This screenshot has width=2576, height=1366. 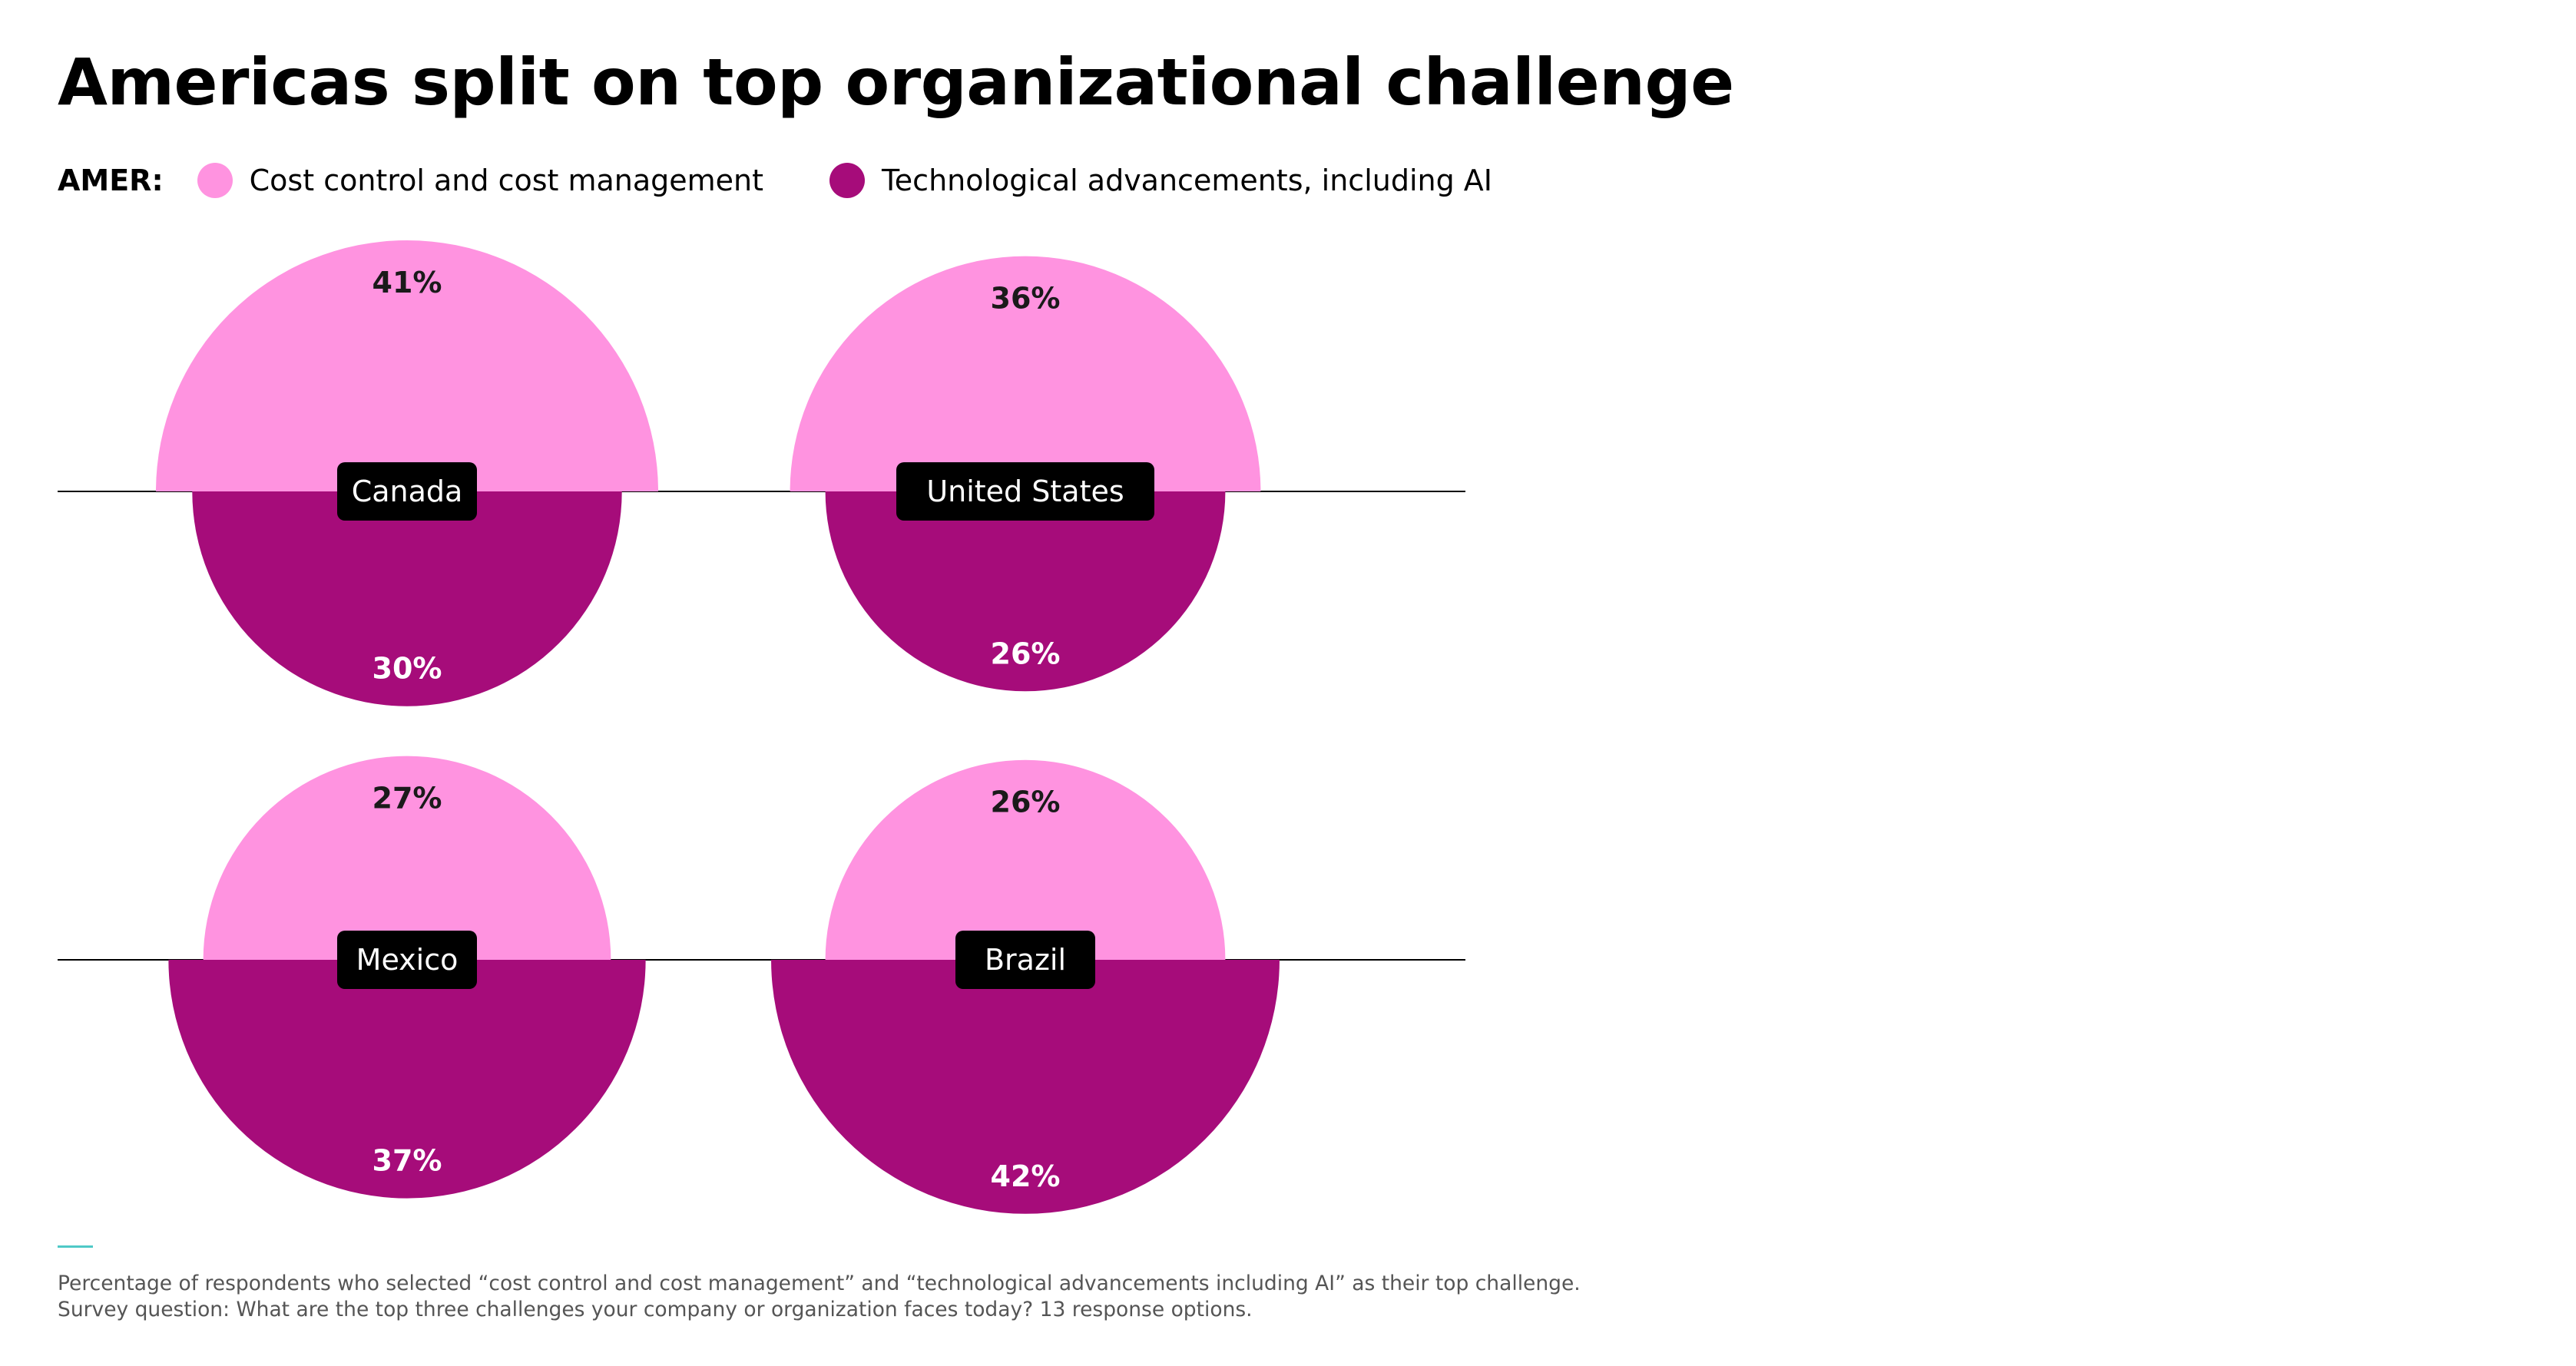 I want to click on semicircle-united-states-technology, so click(x=1025, y=591).